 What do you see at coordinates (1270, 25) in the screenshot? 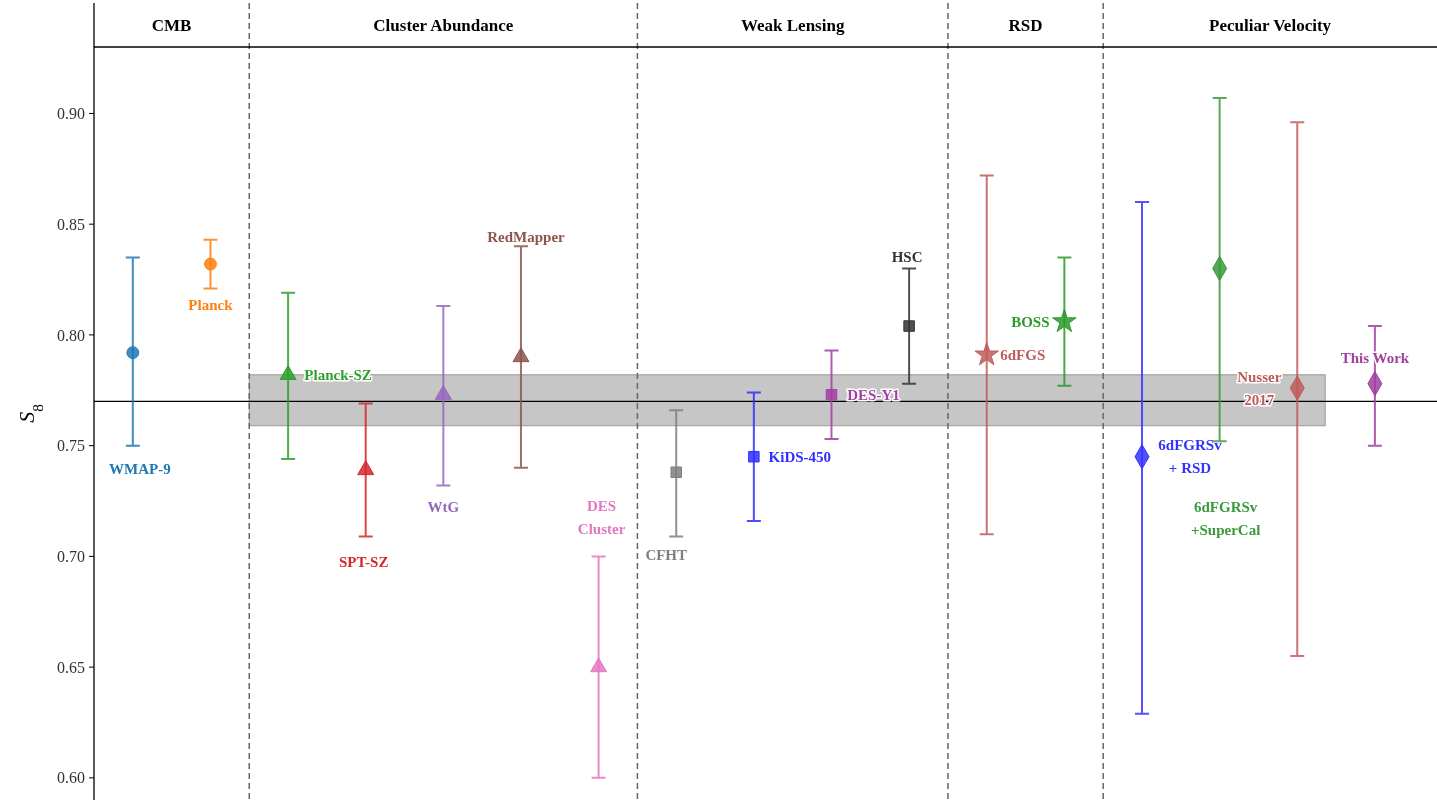
I see `text: Peculiar Velocity` at bounding box center [1270, 25].